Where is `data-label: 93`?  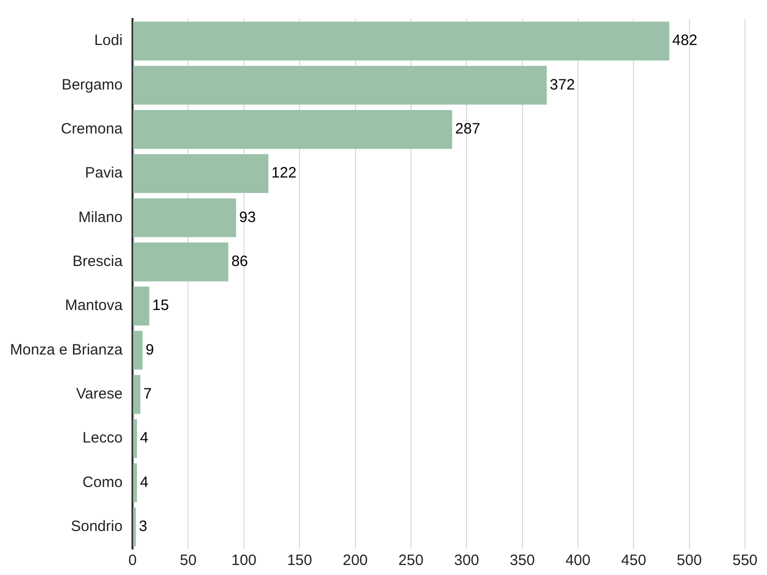 data-label: 93 is located at coordinates (247, 217).